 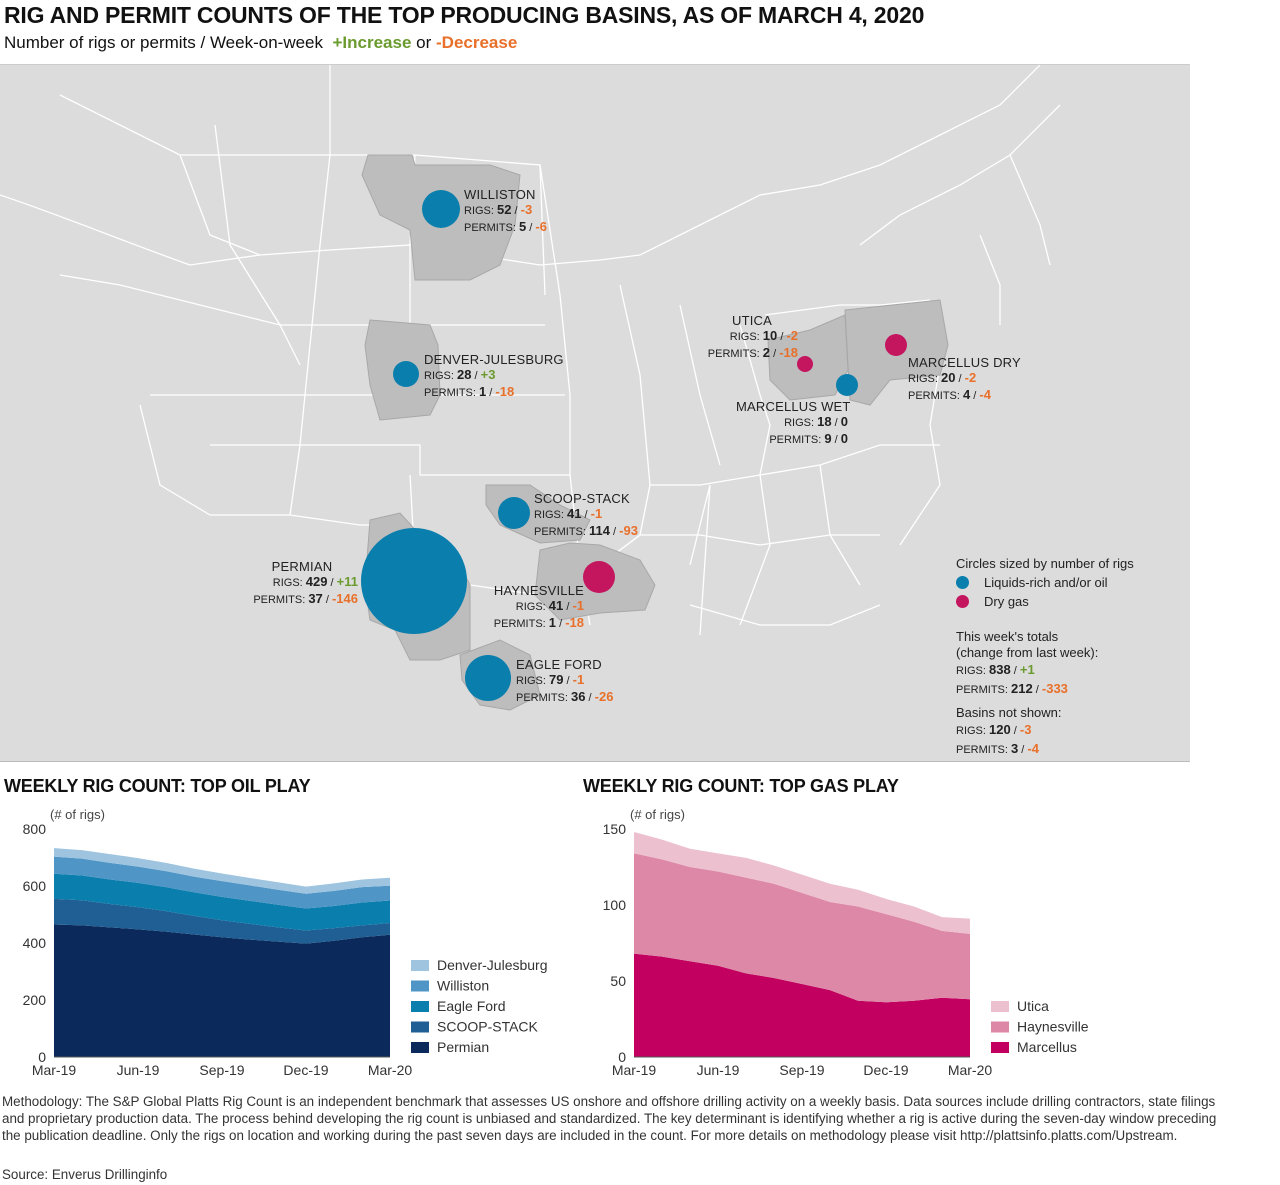 I want to click on permits-value: 37, so click(x=315, y=598).